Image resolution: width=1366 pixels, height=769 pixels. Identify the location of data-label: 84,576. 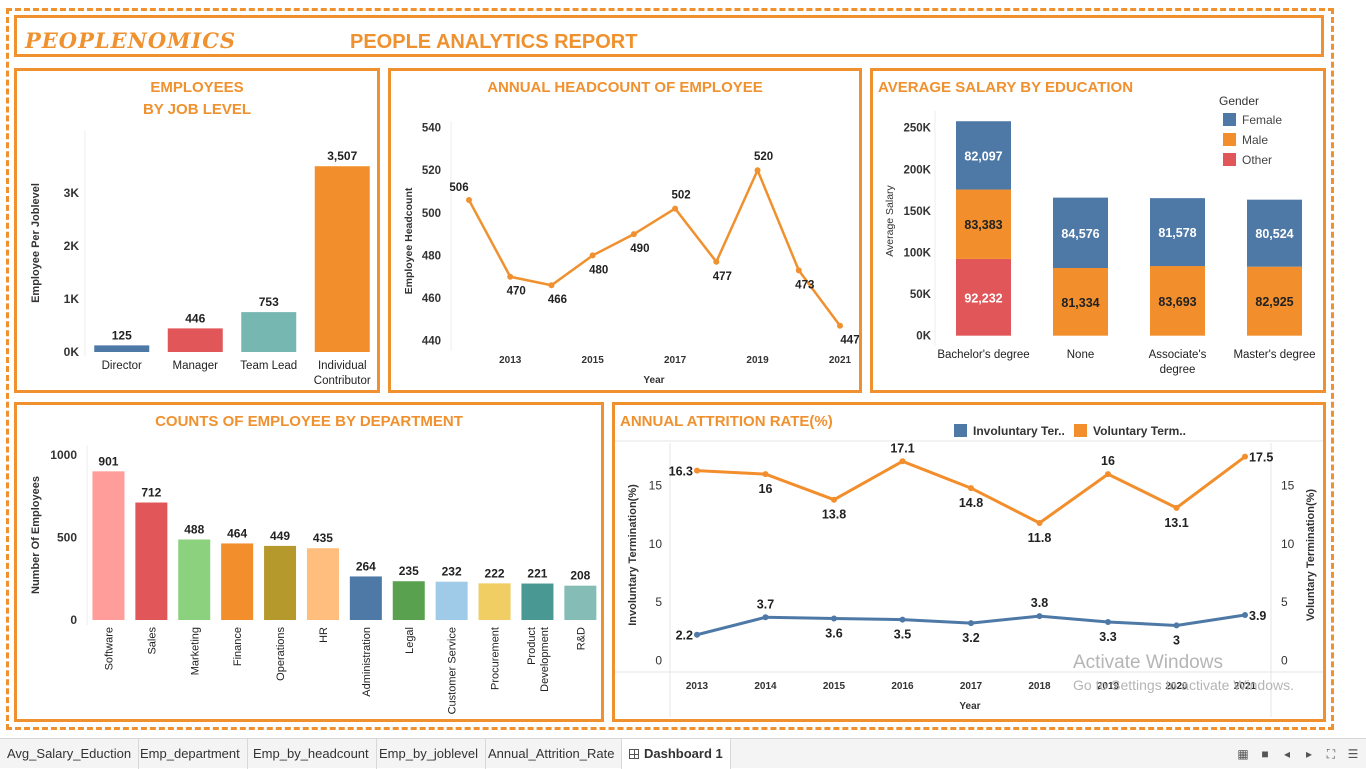
(1080, 234).